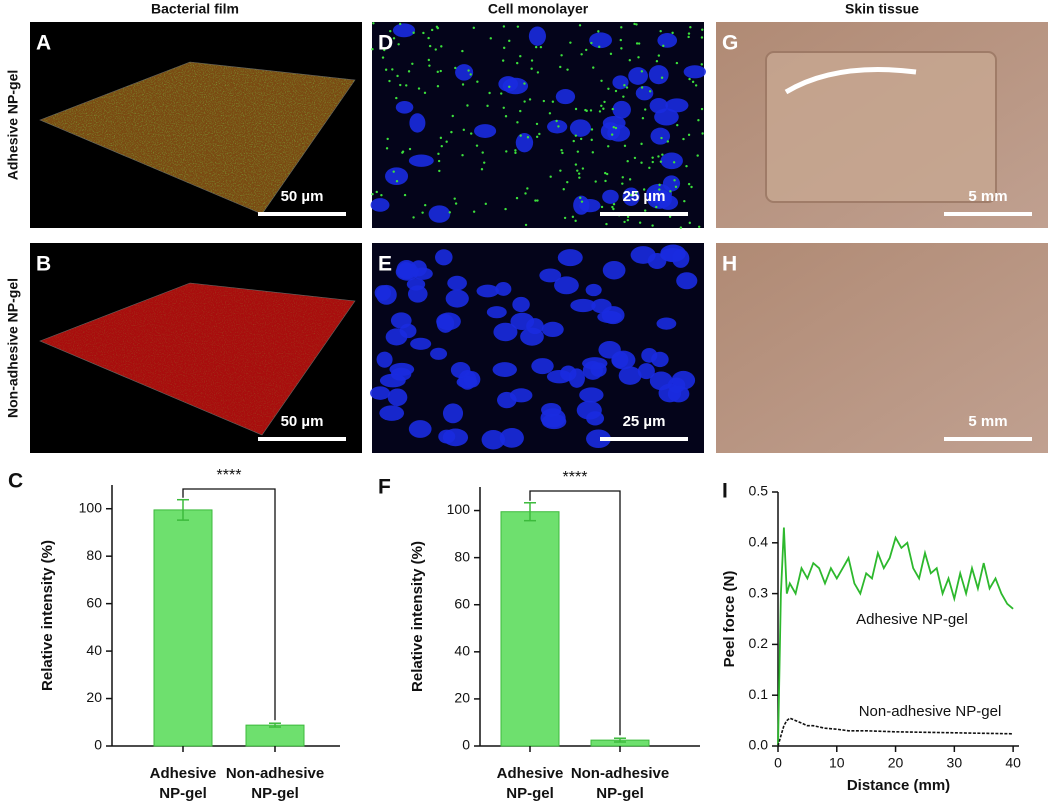 This screenshot has height=802, width=1050. I want to click on y-tick-label: 0.0, so click(759, 745).